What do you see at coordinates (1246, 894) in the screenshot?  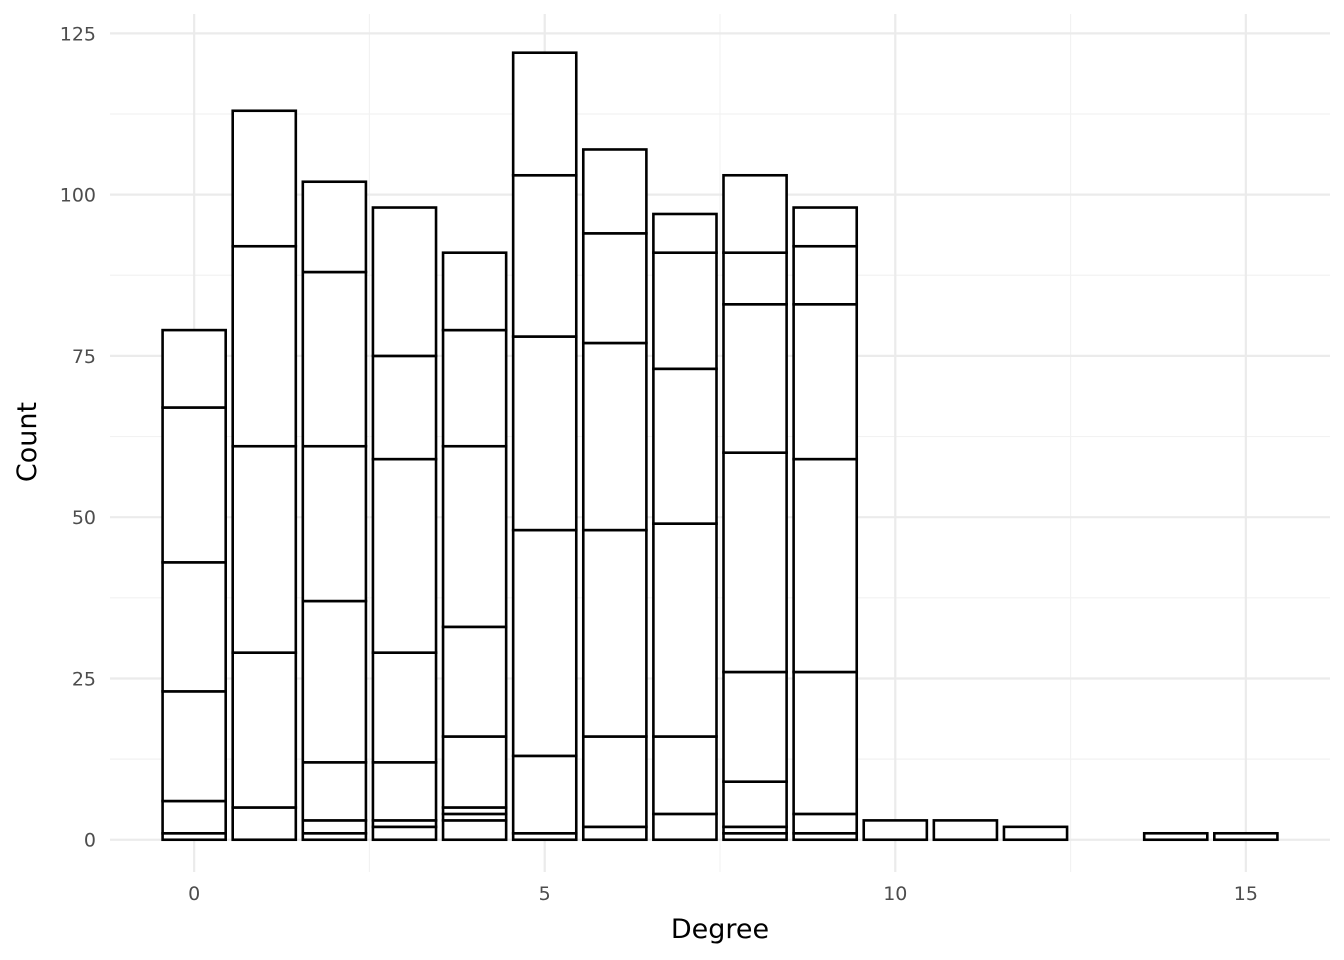 I see `x-tick-label: 15` at bounding box center [1246, 894].